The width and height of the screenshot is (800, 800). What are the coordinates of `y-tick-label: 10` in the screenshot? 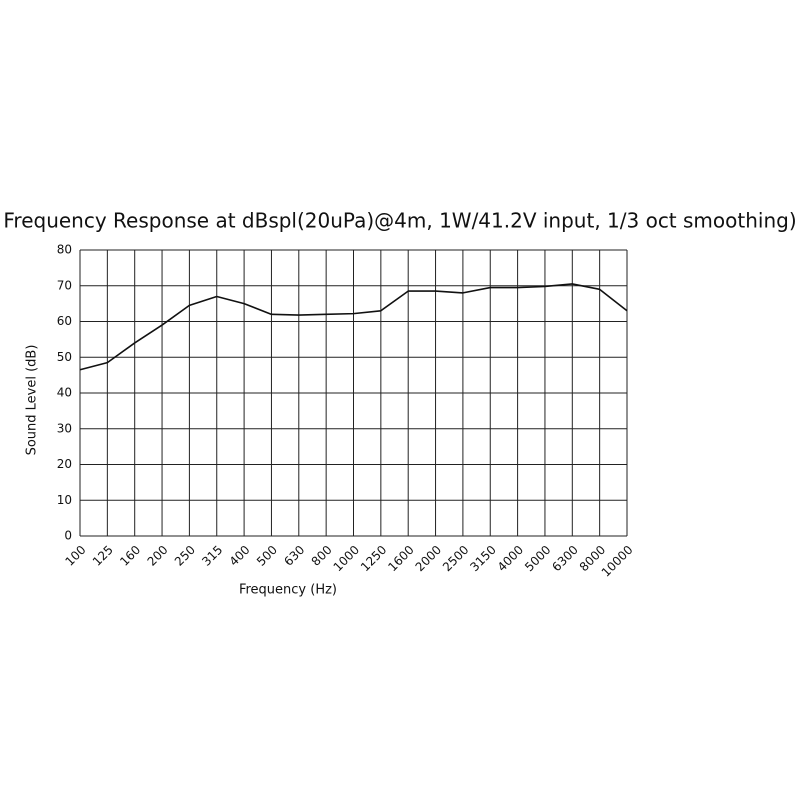 It's located at (64, 500).